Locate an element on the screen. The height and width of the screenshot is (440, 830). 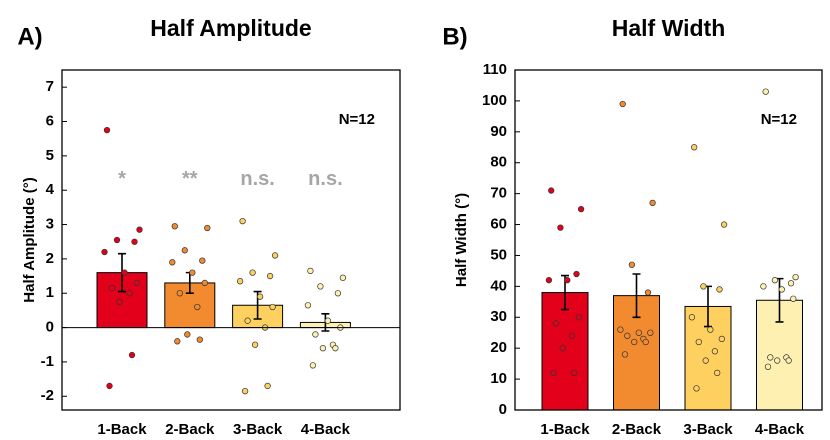
y-tick-label: 7 is located at coordinates (50, 86).